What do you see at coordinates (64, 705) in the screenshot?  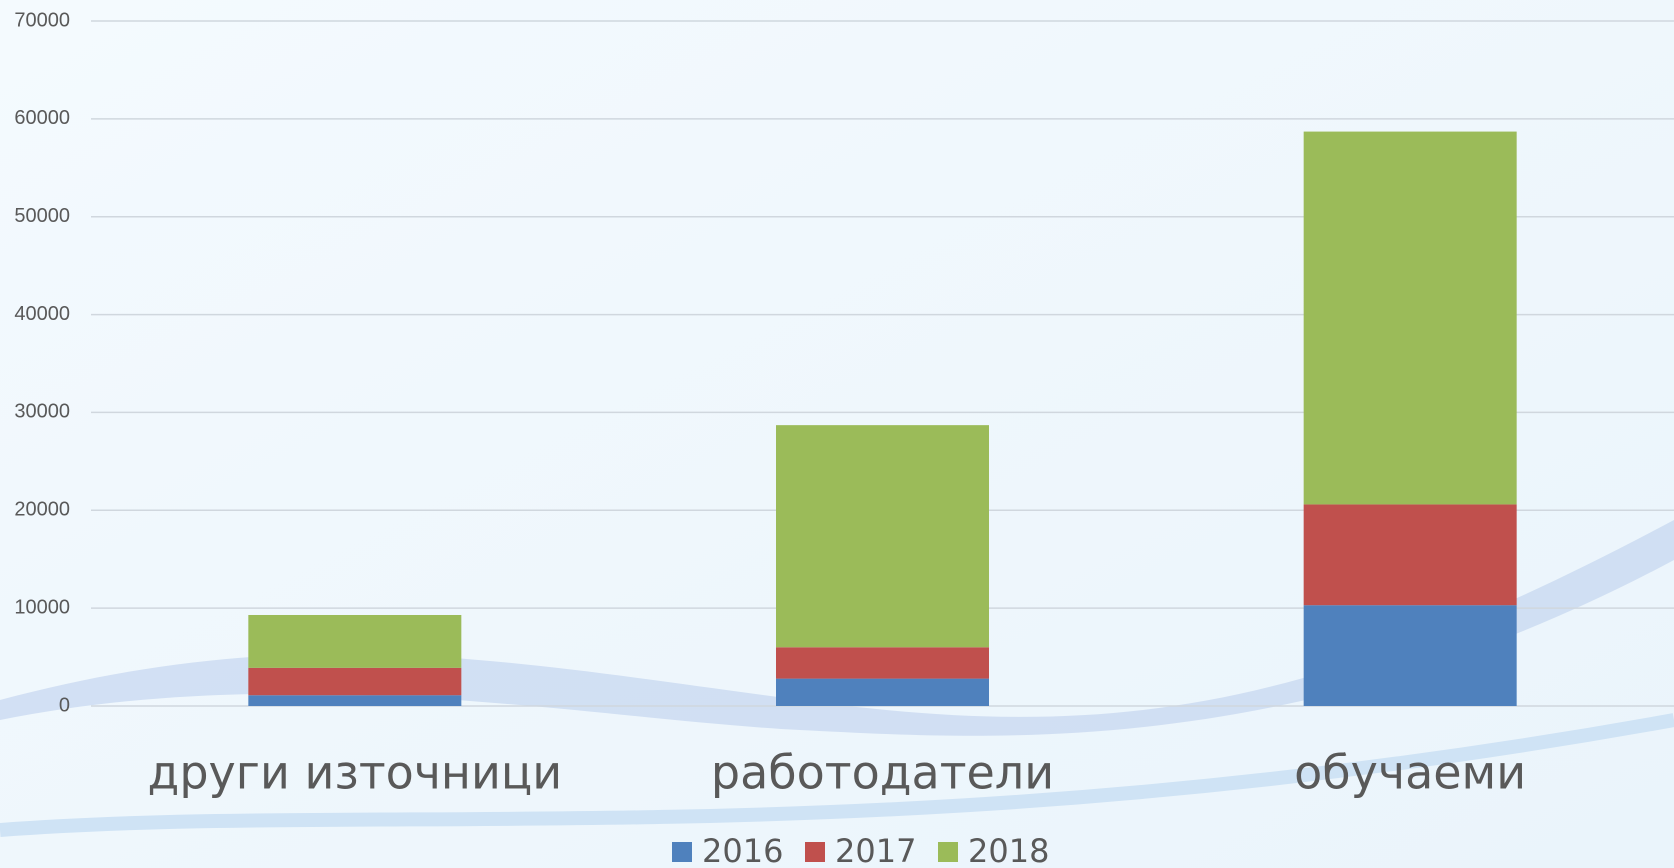 I see `y-tick-label: 0` at bounding box center [64, 705].